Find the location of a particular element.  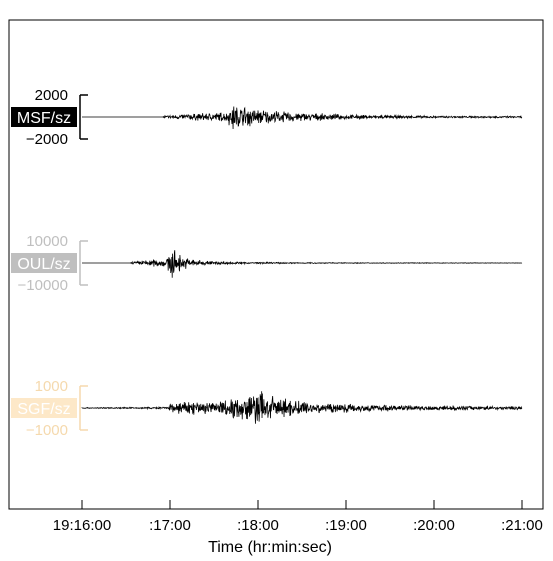

amplitude-top-label: 2000 is located at coordinates (51, 95).